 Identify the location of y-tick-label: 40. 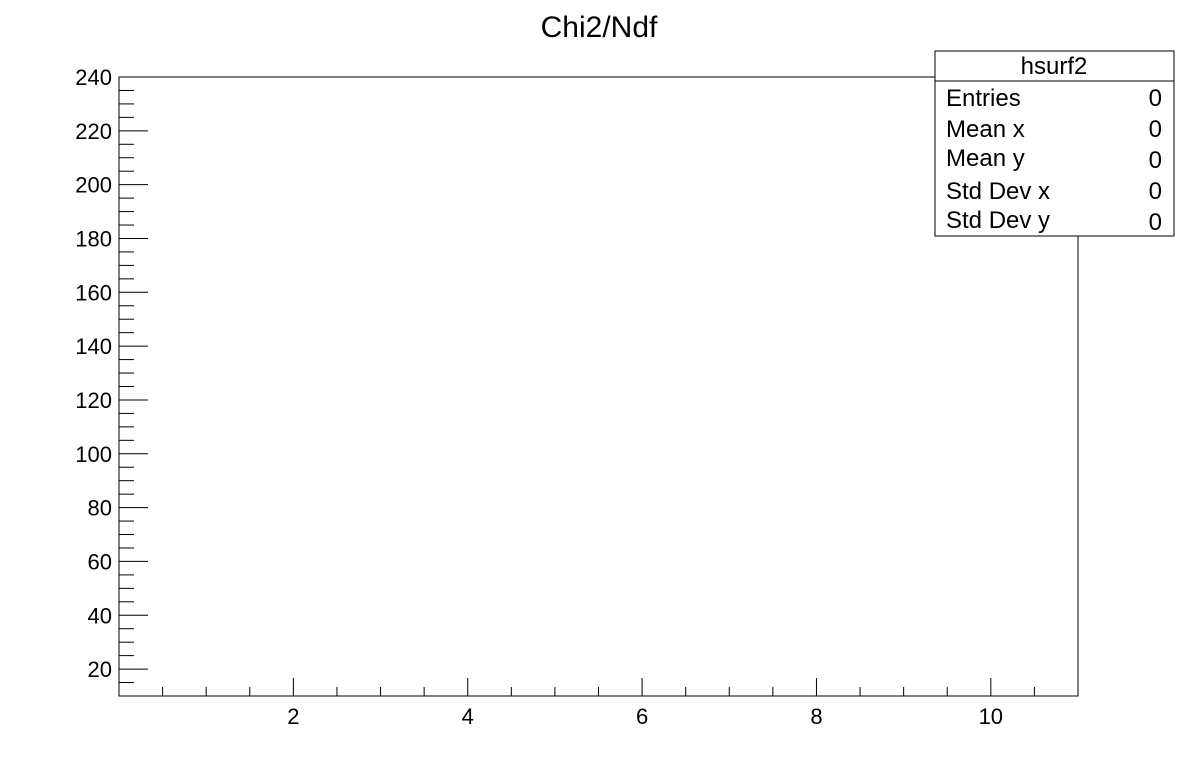
(100, 615).